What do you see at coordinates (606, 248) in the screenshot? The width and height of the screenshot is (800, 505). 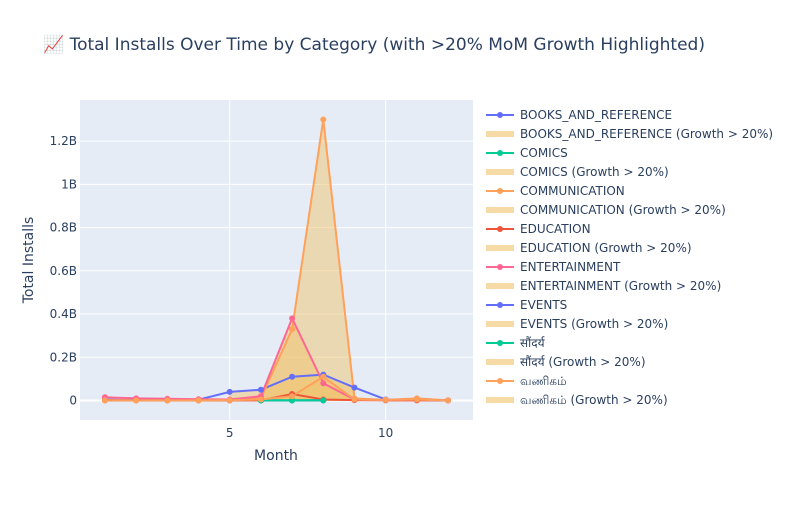 I see `legend-item-label: EDUCATION (Growth > 20%)` at bounding box center [606, 248].